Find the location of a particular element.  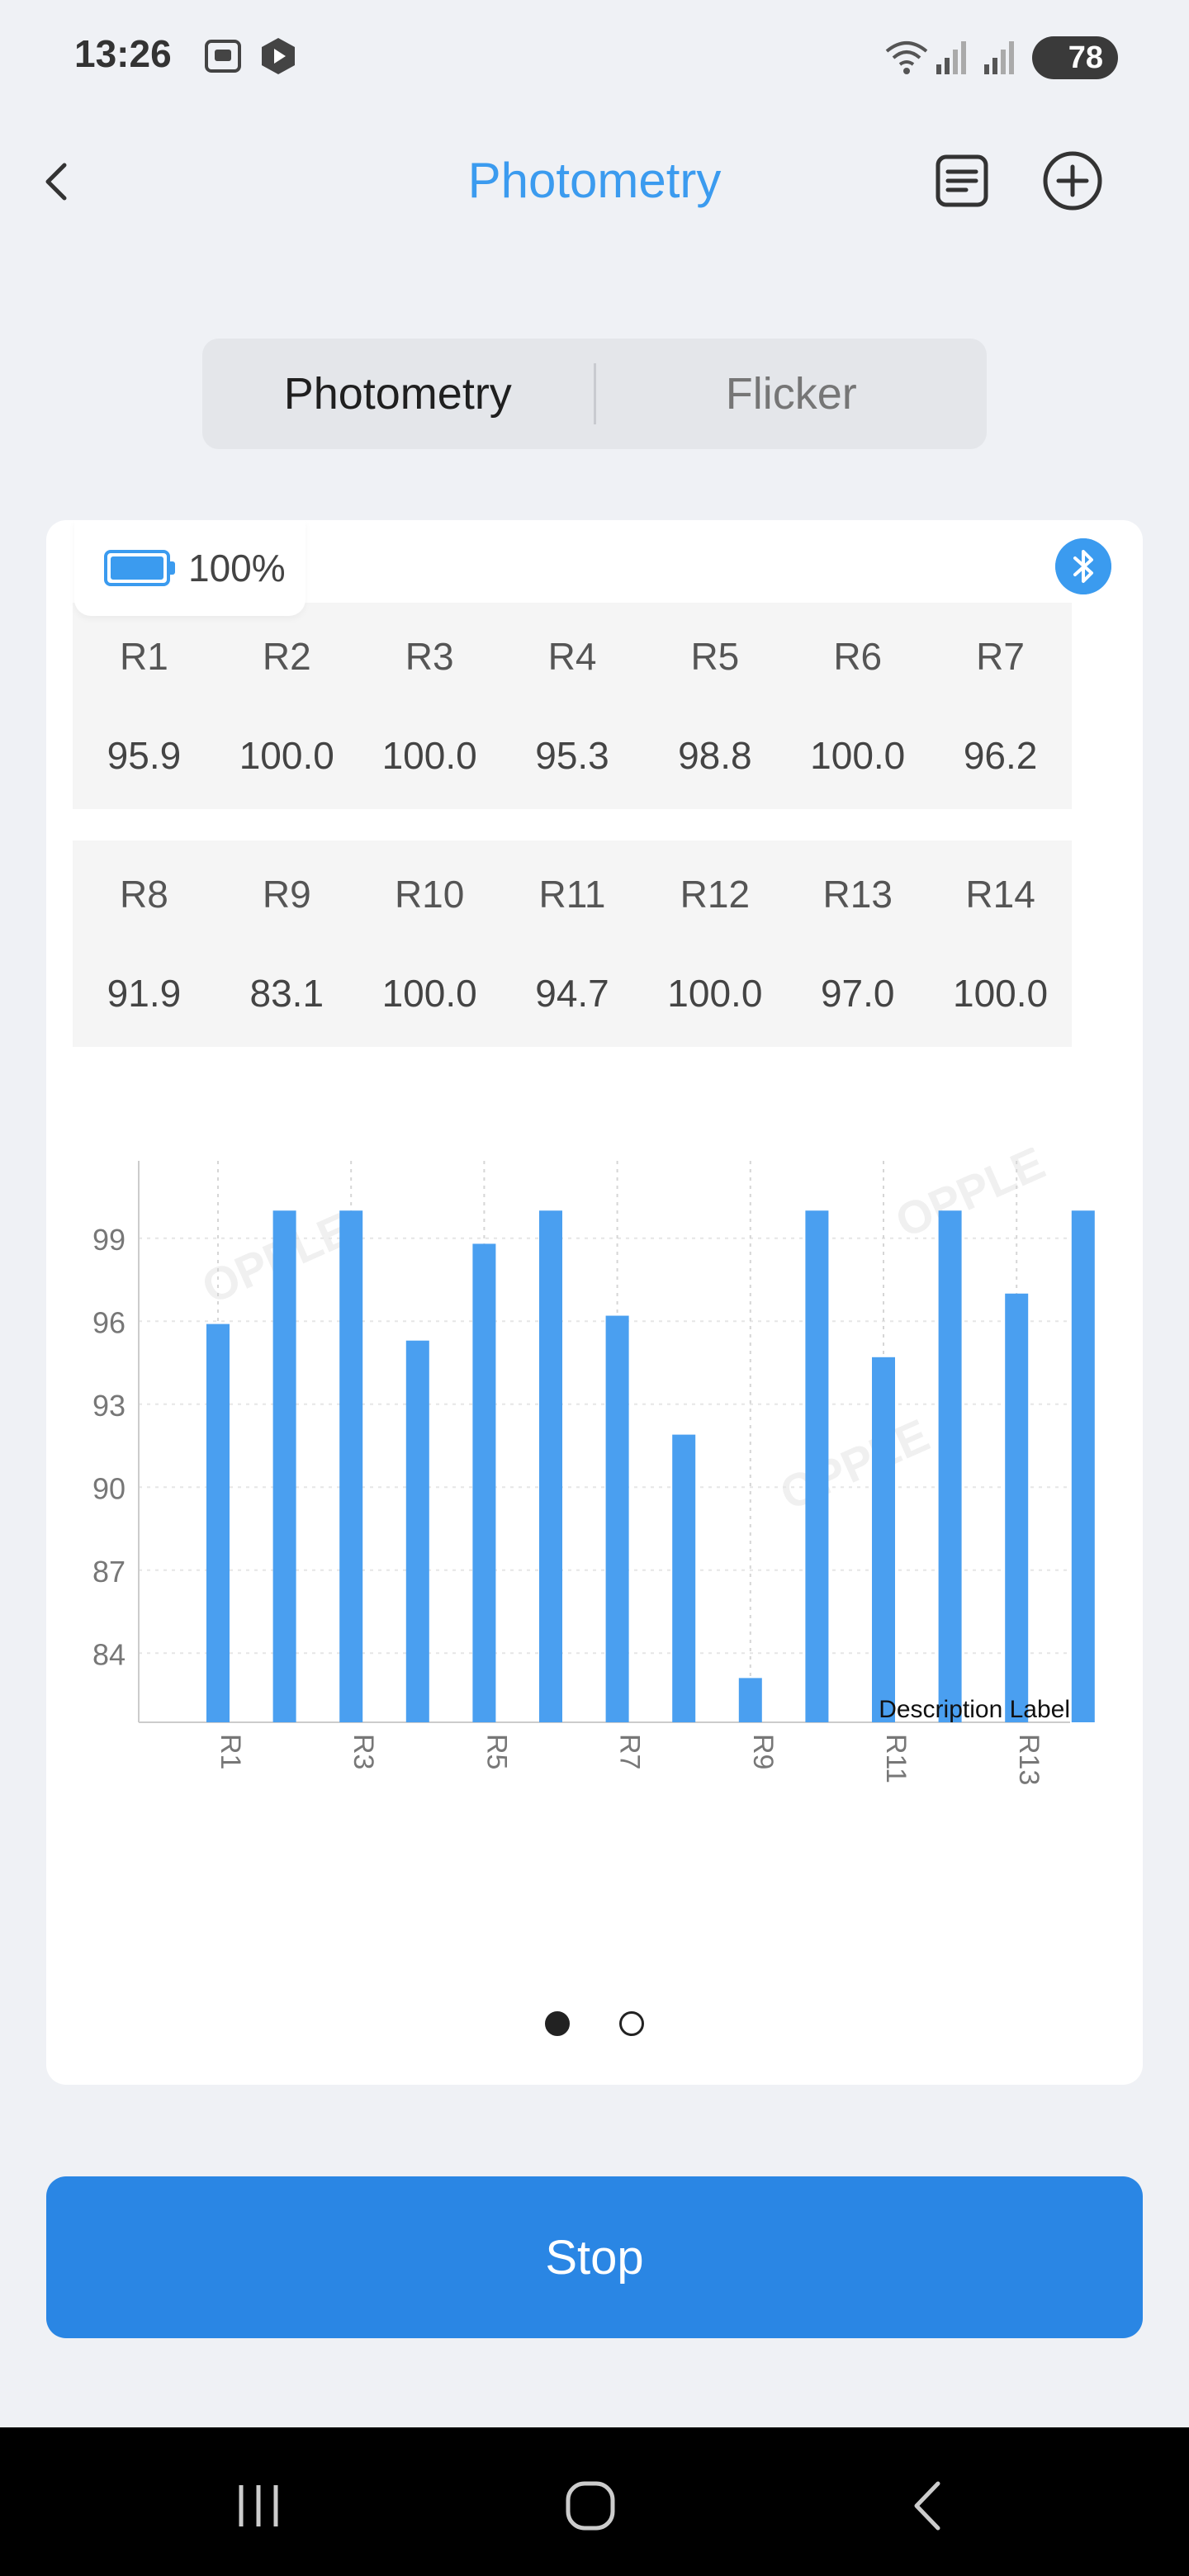

r-name: R3 is located at coordinates (429, 656).